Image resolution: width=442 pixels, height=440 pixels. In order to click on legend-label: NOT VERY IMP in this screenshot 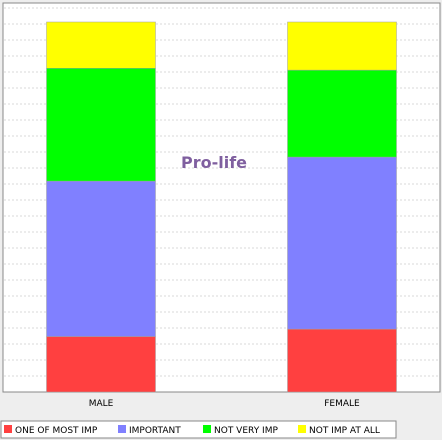, I will do `click(246, 431)`.